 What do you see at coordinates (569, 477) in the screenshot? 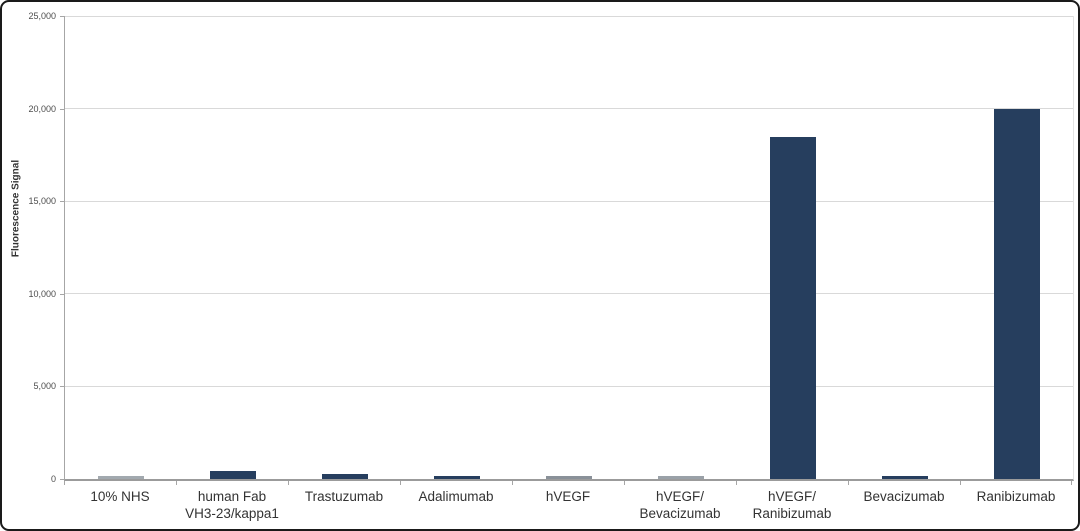
I see `bar-hvegf` at bounding box center [569, 477].